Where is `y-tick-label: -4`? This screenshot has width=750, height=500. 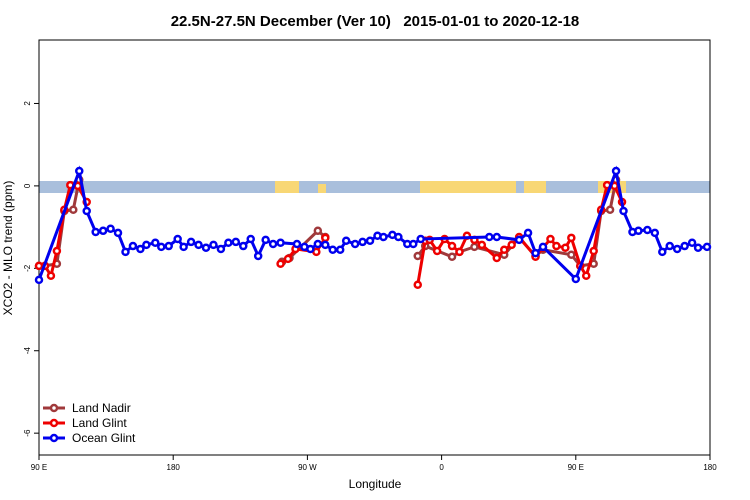
y-tick-label: -4 is located at coordinates (27, 351).